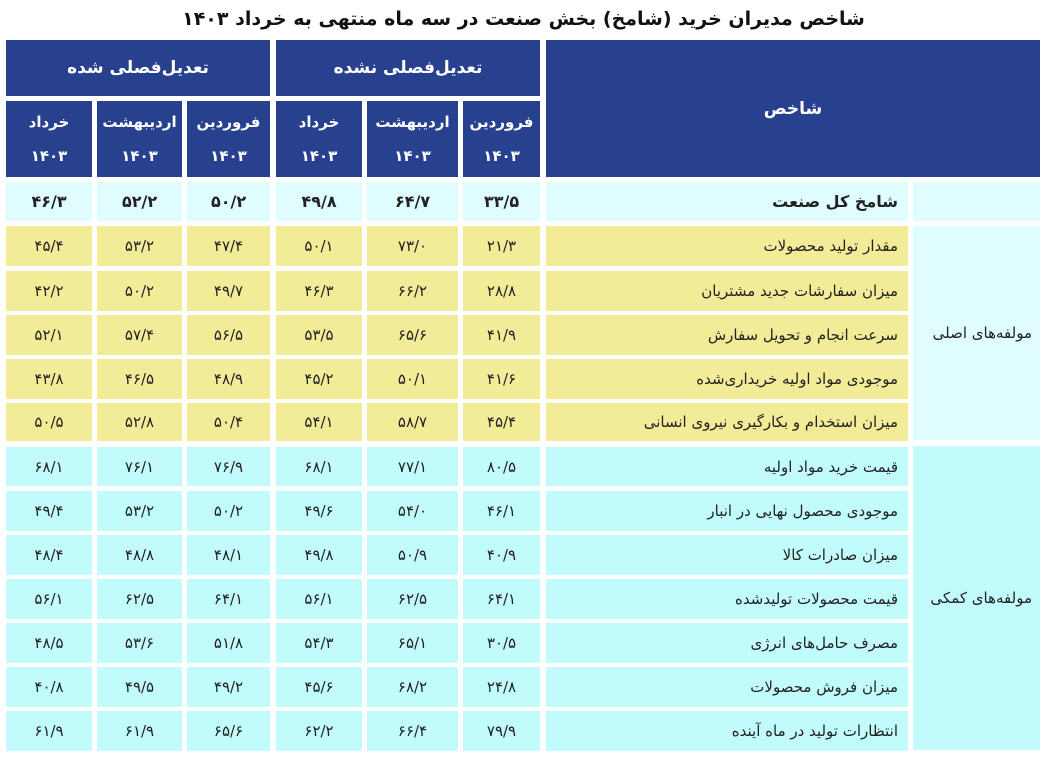 Image resolution: width=1047 pixels, height=757 pixels. I want to click on value-adjusted: ۴۰/۸, so click(49, 687).